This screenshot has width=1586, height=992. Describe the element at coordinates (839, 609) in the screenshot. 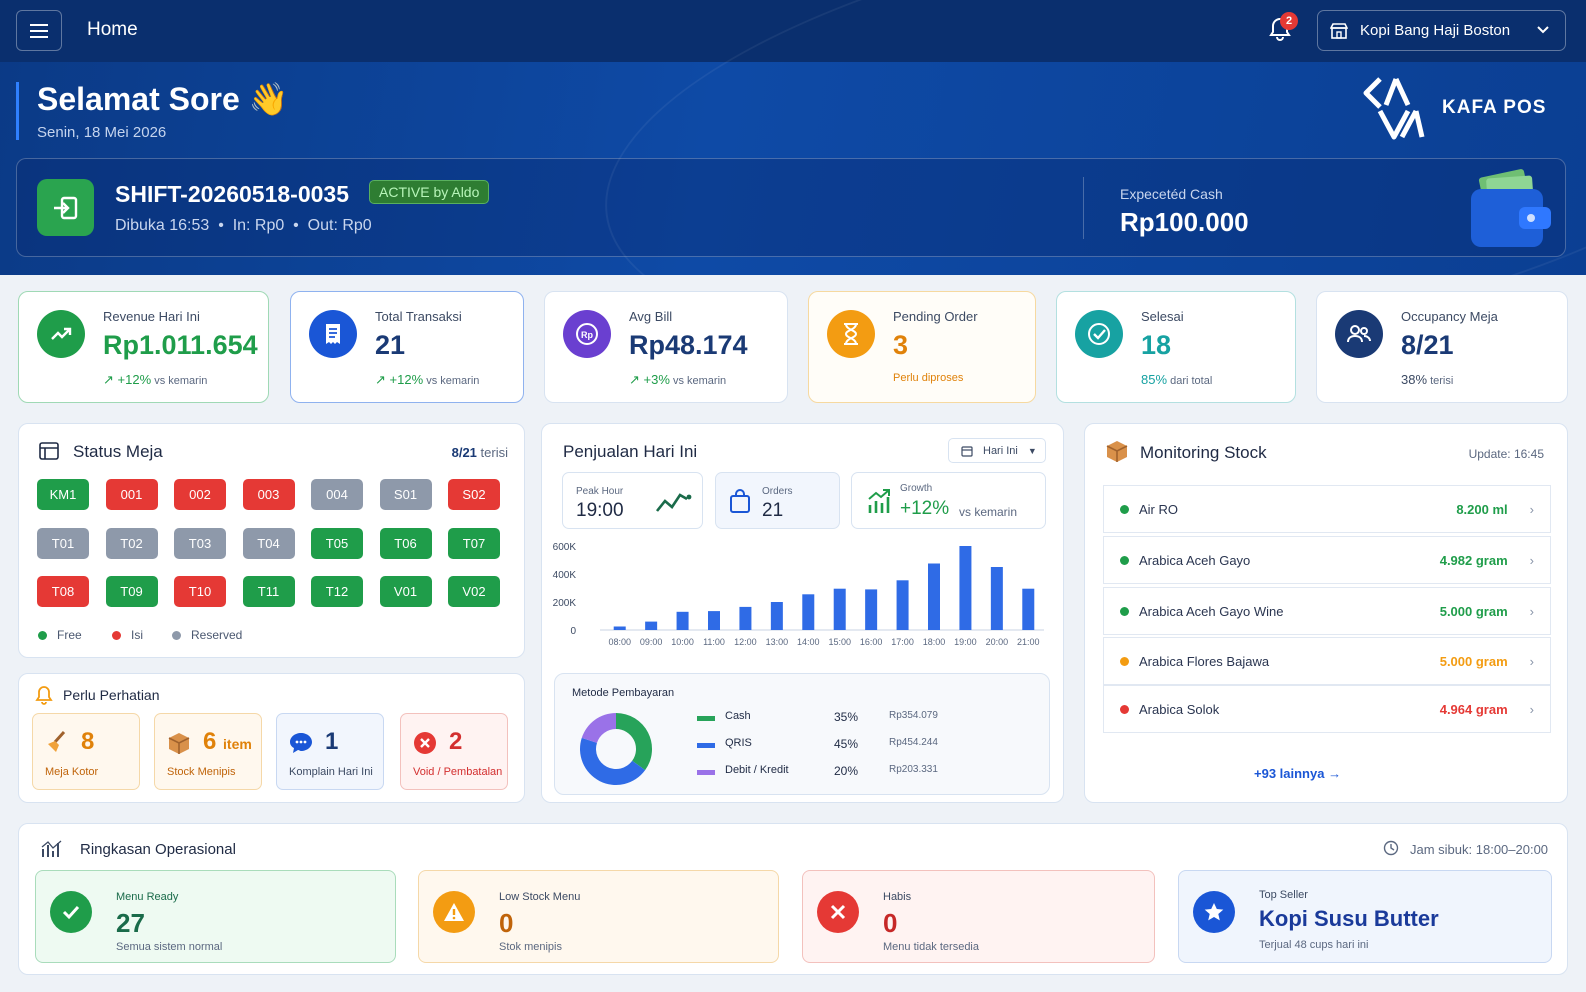

I see `bar-15:00` at that location.